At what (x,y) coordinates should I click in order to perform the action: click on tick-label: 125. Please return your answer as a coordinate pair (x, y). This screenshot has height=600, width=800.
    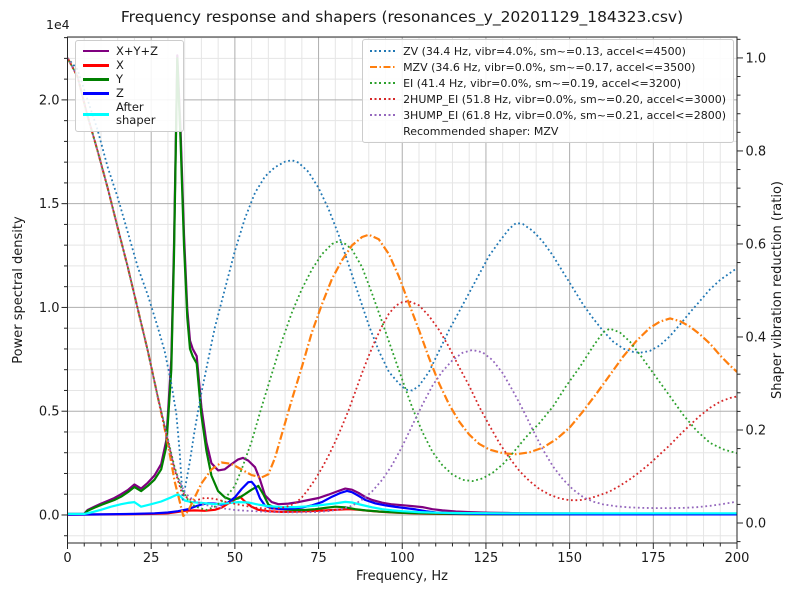
    Looking at the image, I should click on (486, 558).